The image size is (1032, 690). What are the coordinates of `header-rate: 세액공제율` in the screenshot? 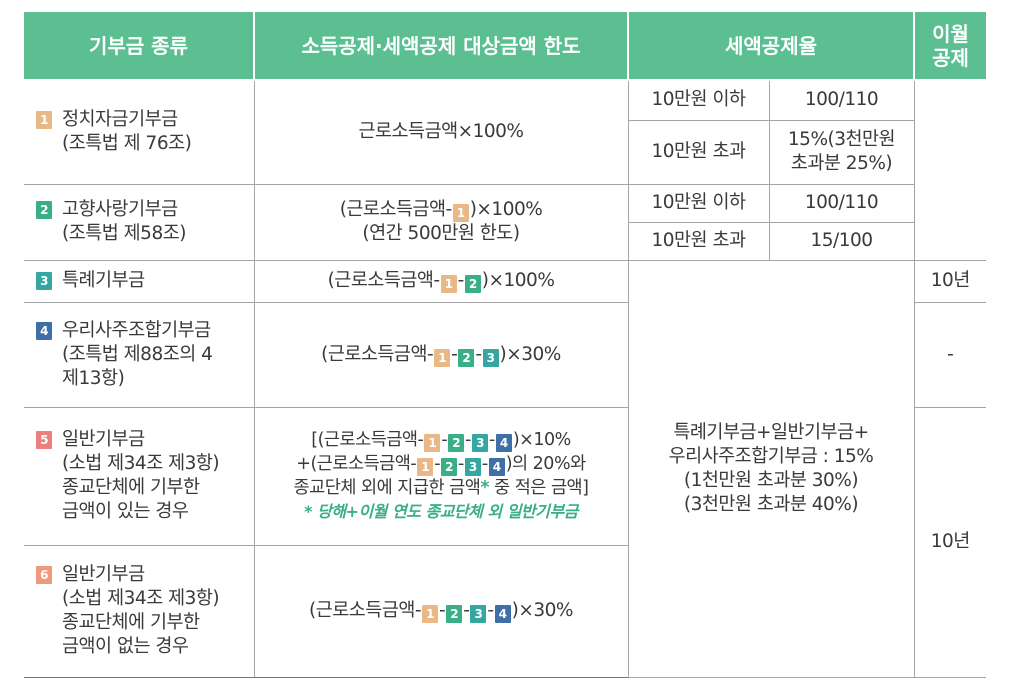 It's located at (771, 46).